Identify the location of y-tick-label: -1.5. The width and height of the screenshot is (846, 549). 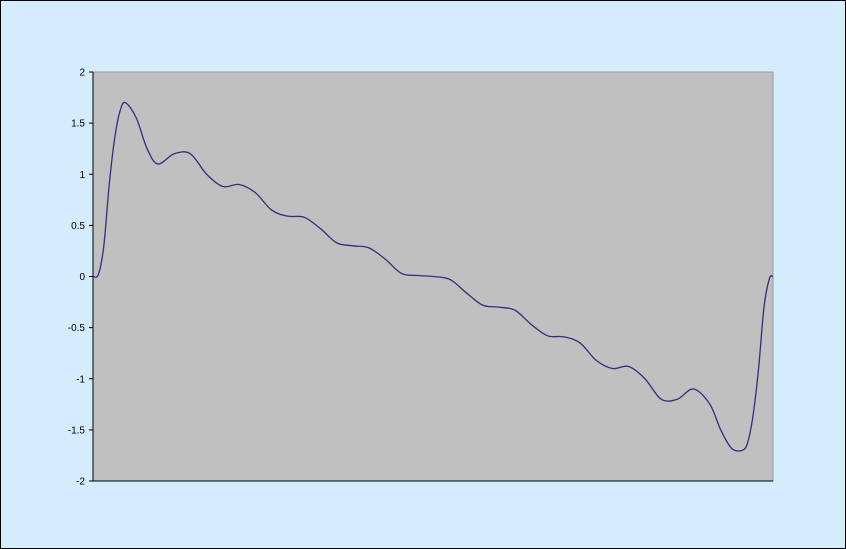
(77, 430).